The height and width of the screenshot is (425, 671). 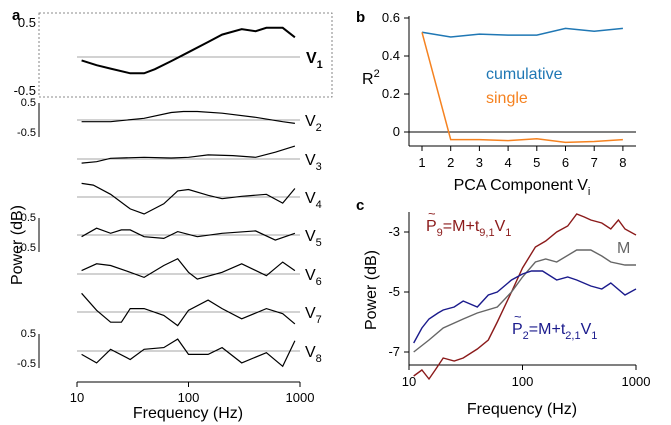 What do you see at coordinates (313, 315) in the screenshot?
I see `panel-a-label-V7: V7` at bounding box center [313, 315].